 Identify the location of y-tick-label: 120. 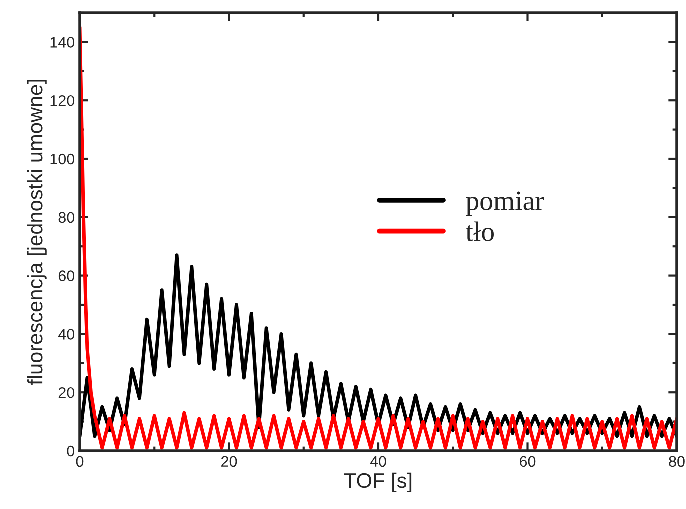
(62, 100).